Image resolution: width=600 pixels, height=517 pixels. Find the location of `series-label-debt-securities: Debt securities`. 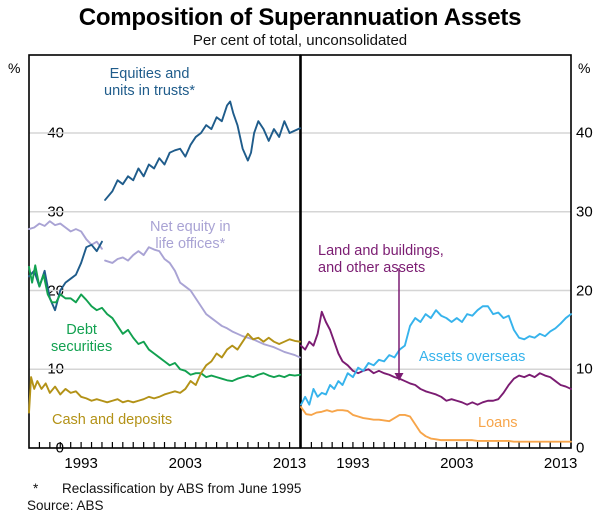

series-label-debt-securities: Debt securities is located at coordinates (81, 339).